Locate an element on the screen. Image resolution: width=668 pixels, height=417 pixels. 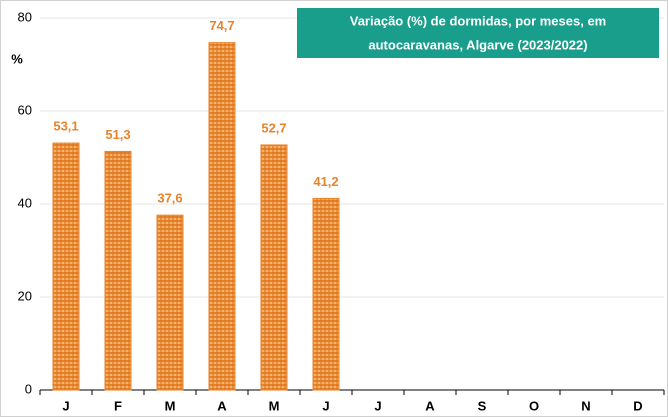
x-tick-label: S is located at coordinates (482, 405).